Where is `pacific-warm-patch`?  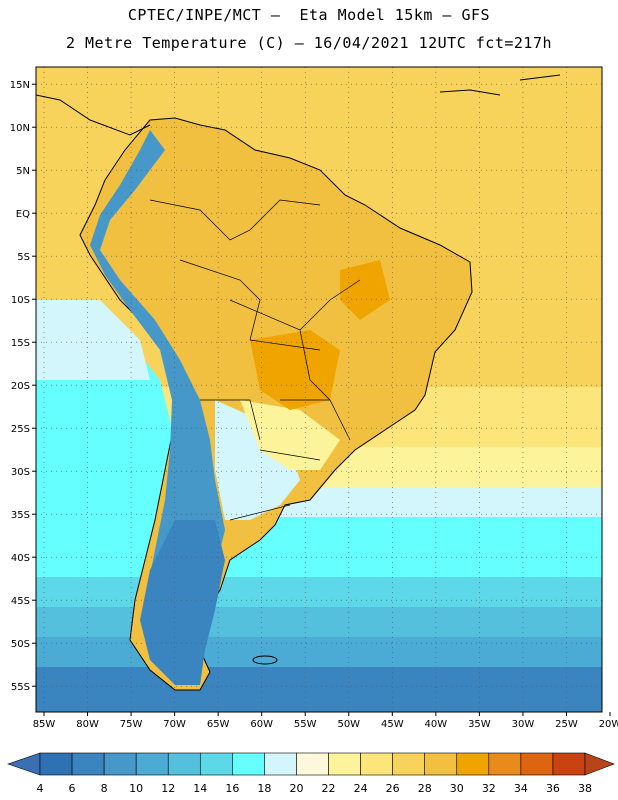
pacific-warm-patch is located at coordinates (118, 153).